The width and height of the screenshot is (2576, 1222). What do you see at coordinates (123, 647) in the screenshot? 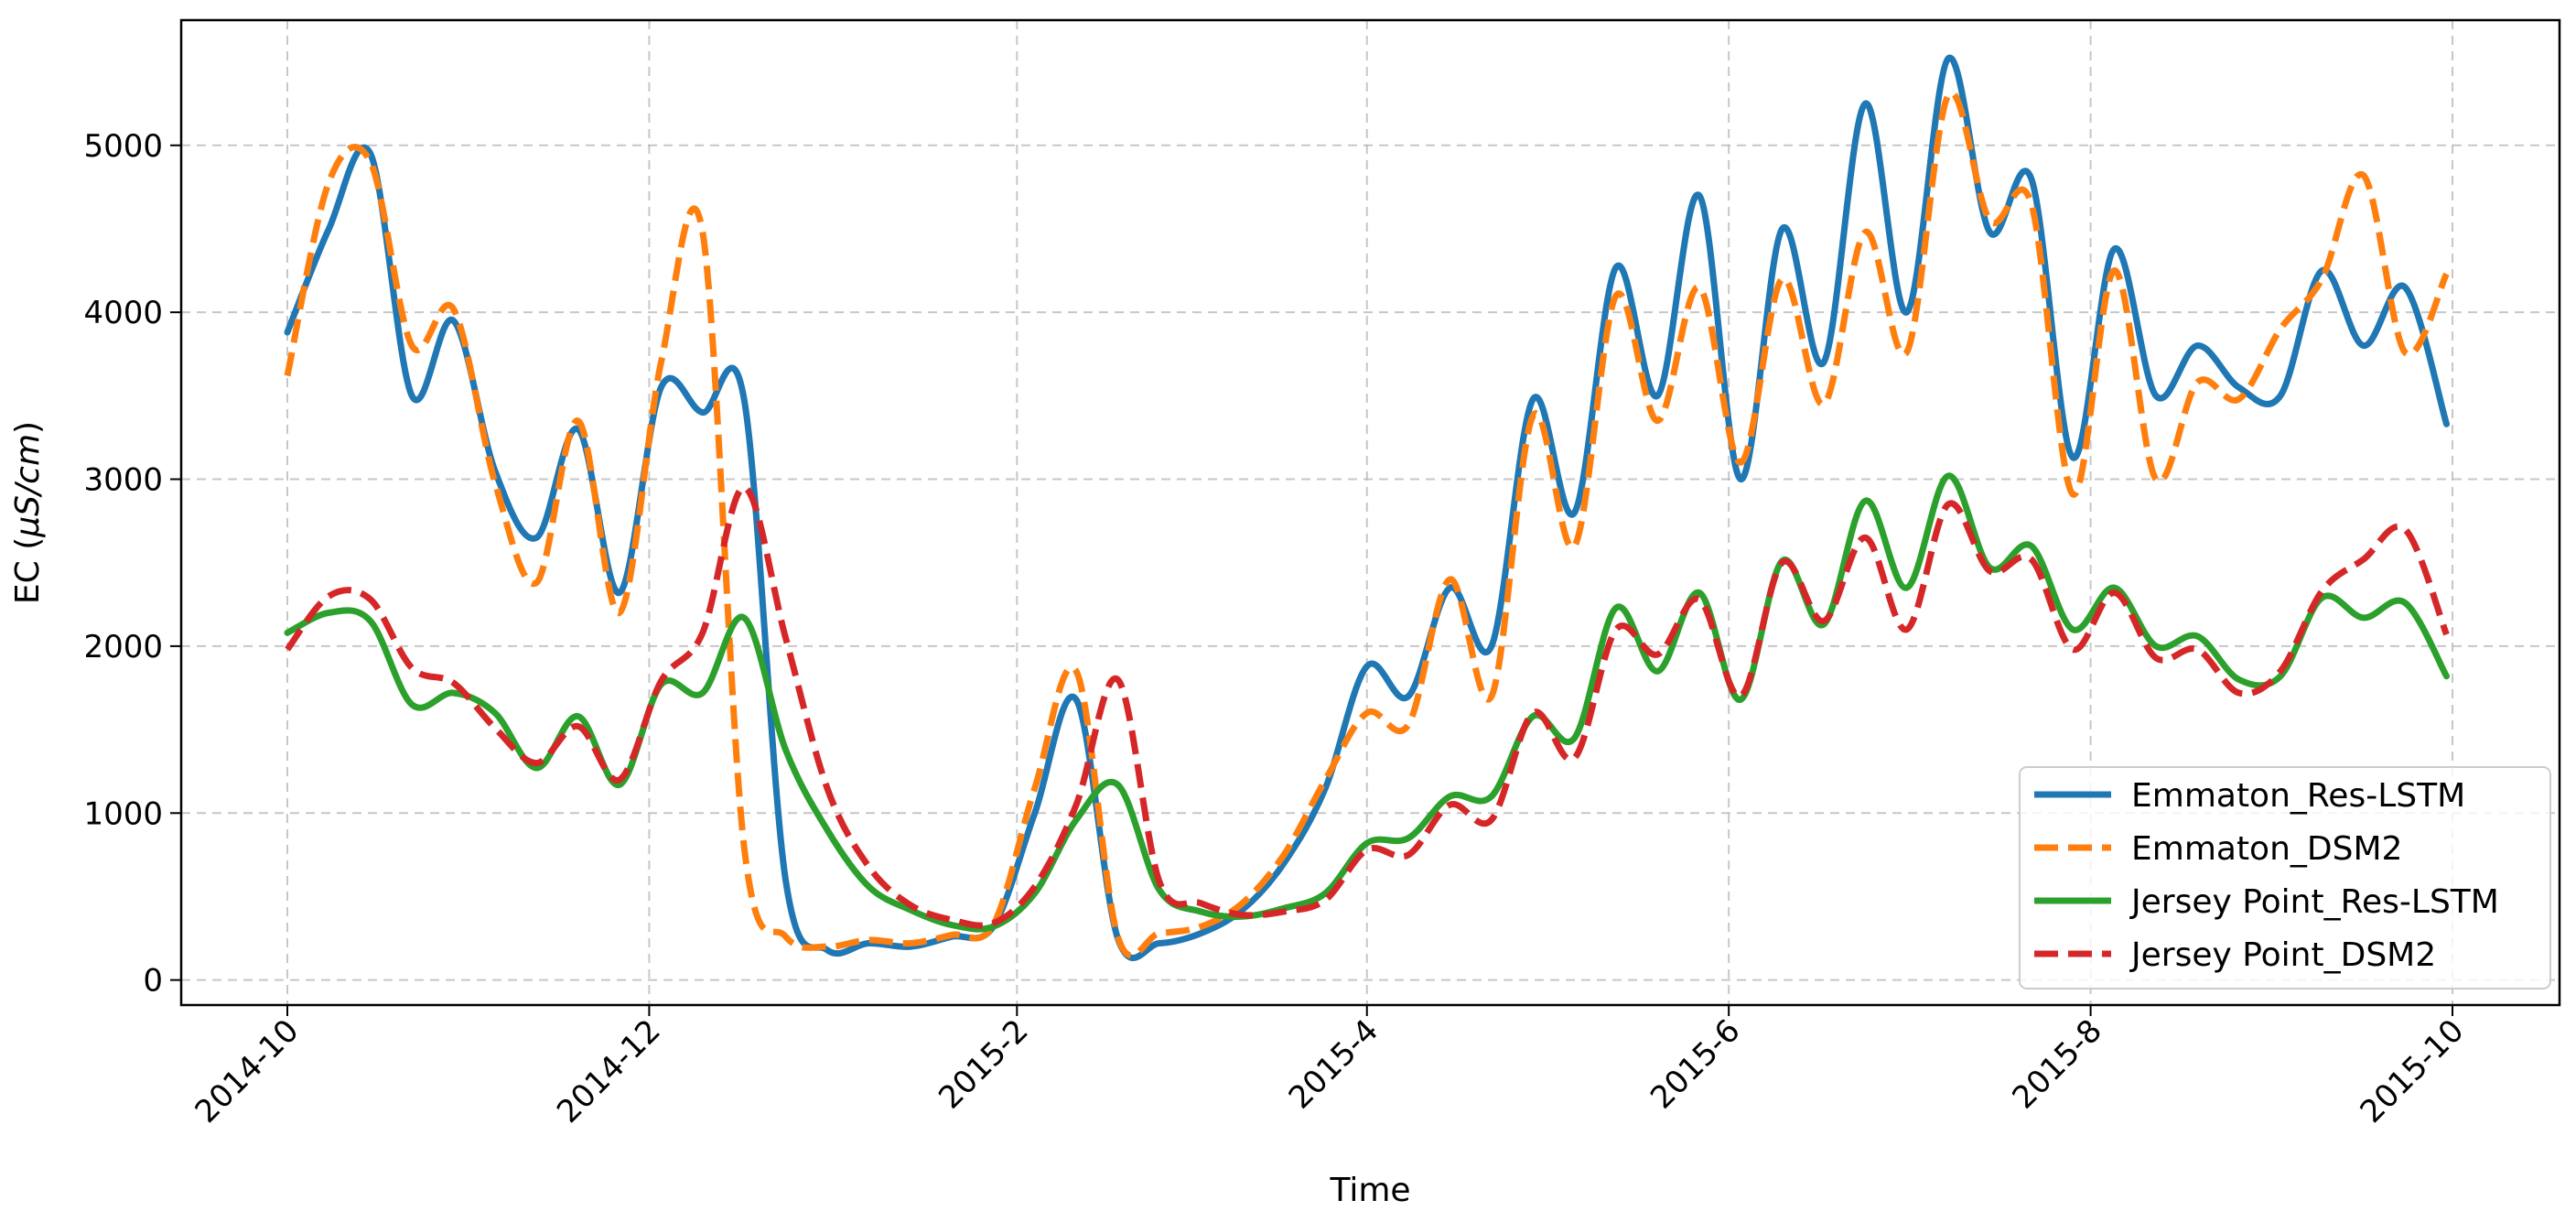
I see `y-tick-label: 2000` at bounding box center [123, 647].